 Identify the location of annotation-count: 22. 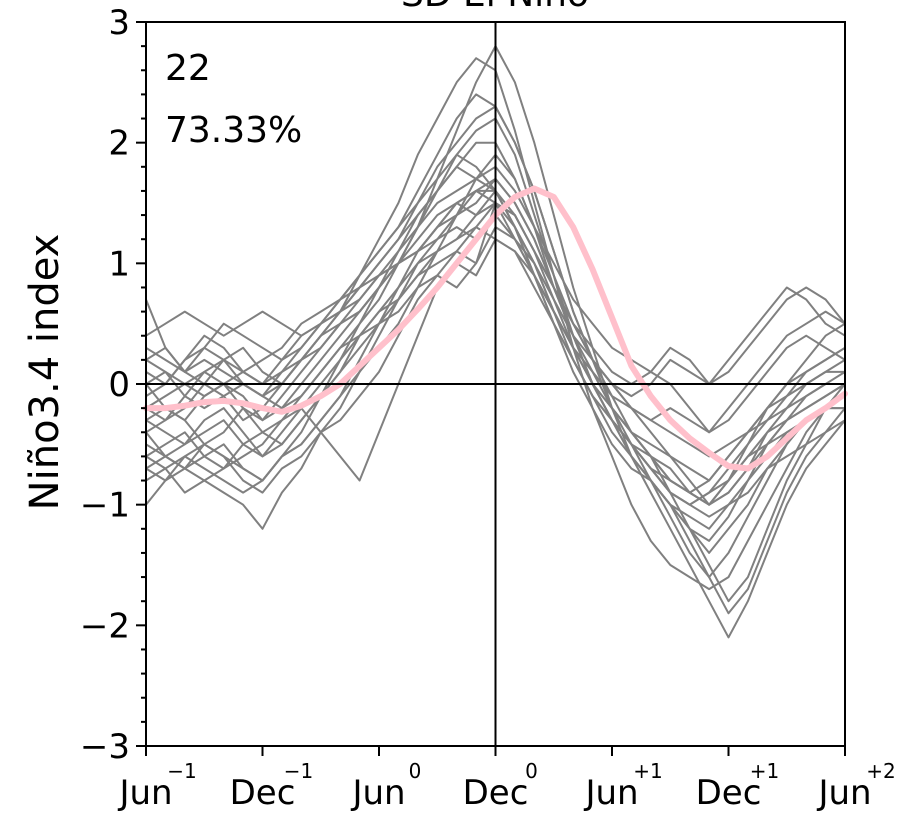
(188, 68).